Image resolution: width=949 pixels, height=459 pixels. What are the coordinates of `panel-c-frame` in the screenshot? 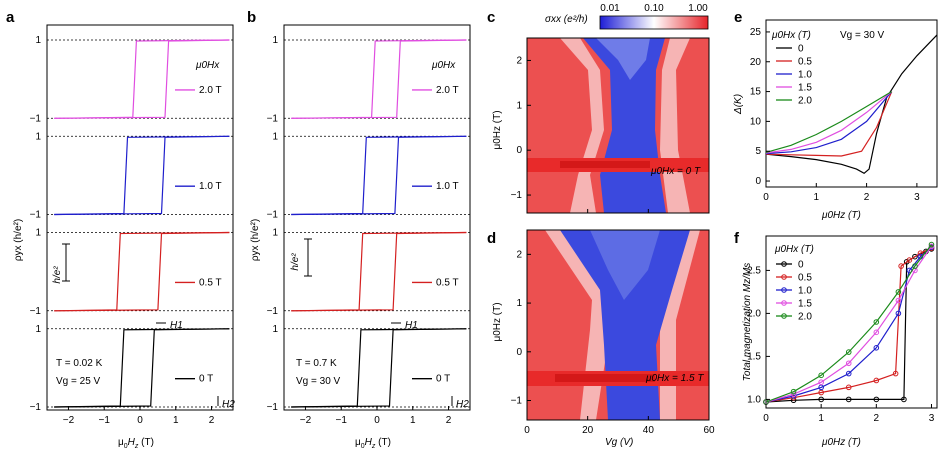 It's located at (618, 125).